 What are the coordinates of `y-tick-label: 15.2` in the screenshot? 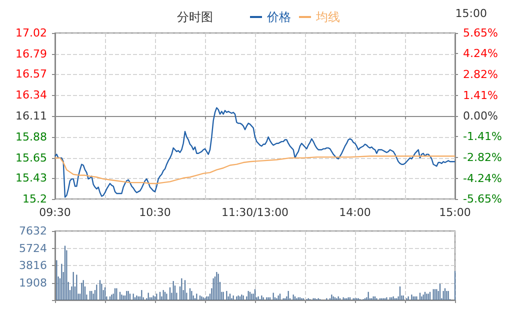 It's located at (34, 199).